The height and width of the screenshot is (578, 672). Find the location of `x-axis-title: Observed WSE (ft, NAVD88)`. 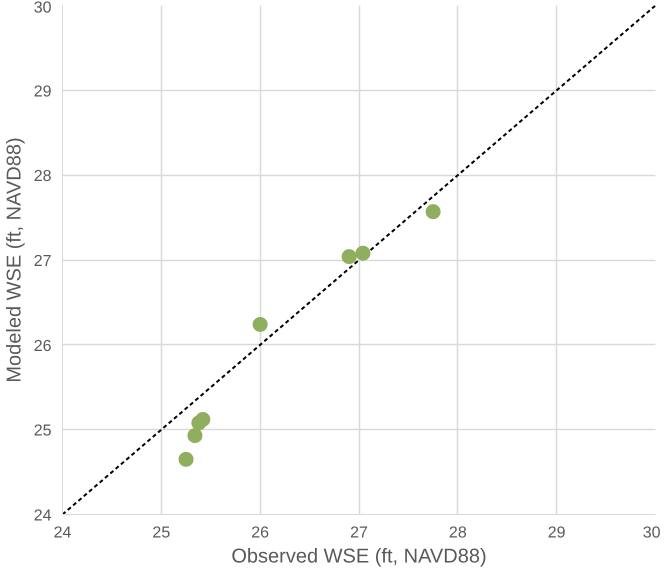

x-axis-title: Observed WSE (ft, NAVD88) is located at coordinates (359, 557).